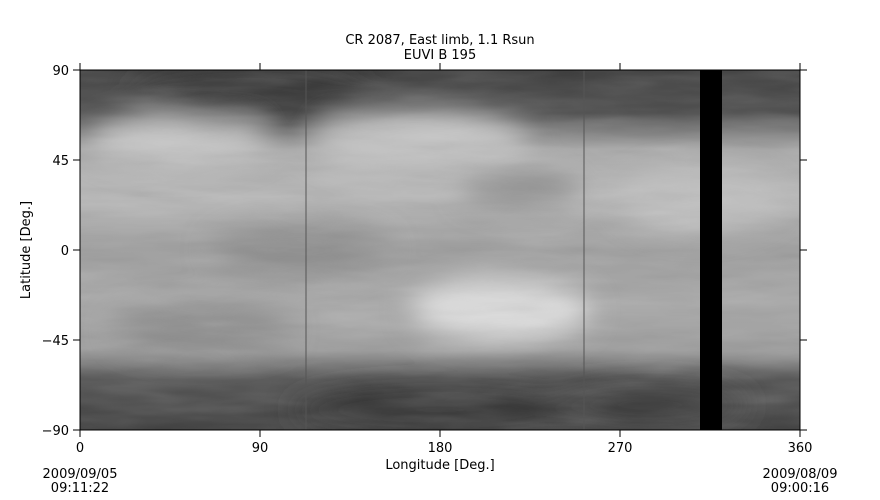 The height and width of the screenshot is (500, 880). What do you see at coordinates (65, 251) in the screenshot?
I see `y-tick-label: 0` at bounding box center [65, 251].